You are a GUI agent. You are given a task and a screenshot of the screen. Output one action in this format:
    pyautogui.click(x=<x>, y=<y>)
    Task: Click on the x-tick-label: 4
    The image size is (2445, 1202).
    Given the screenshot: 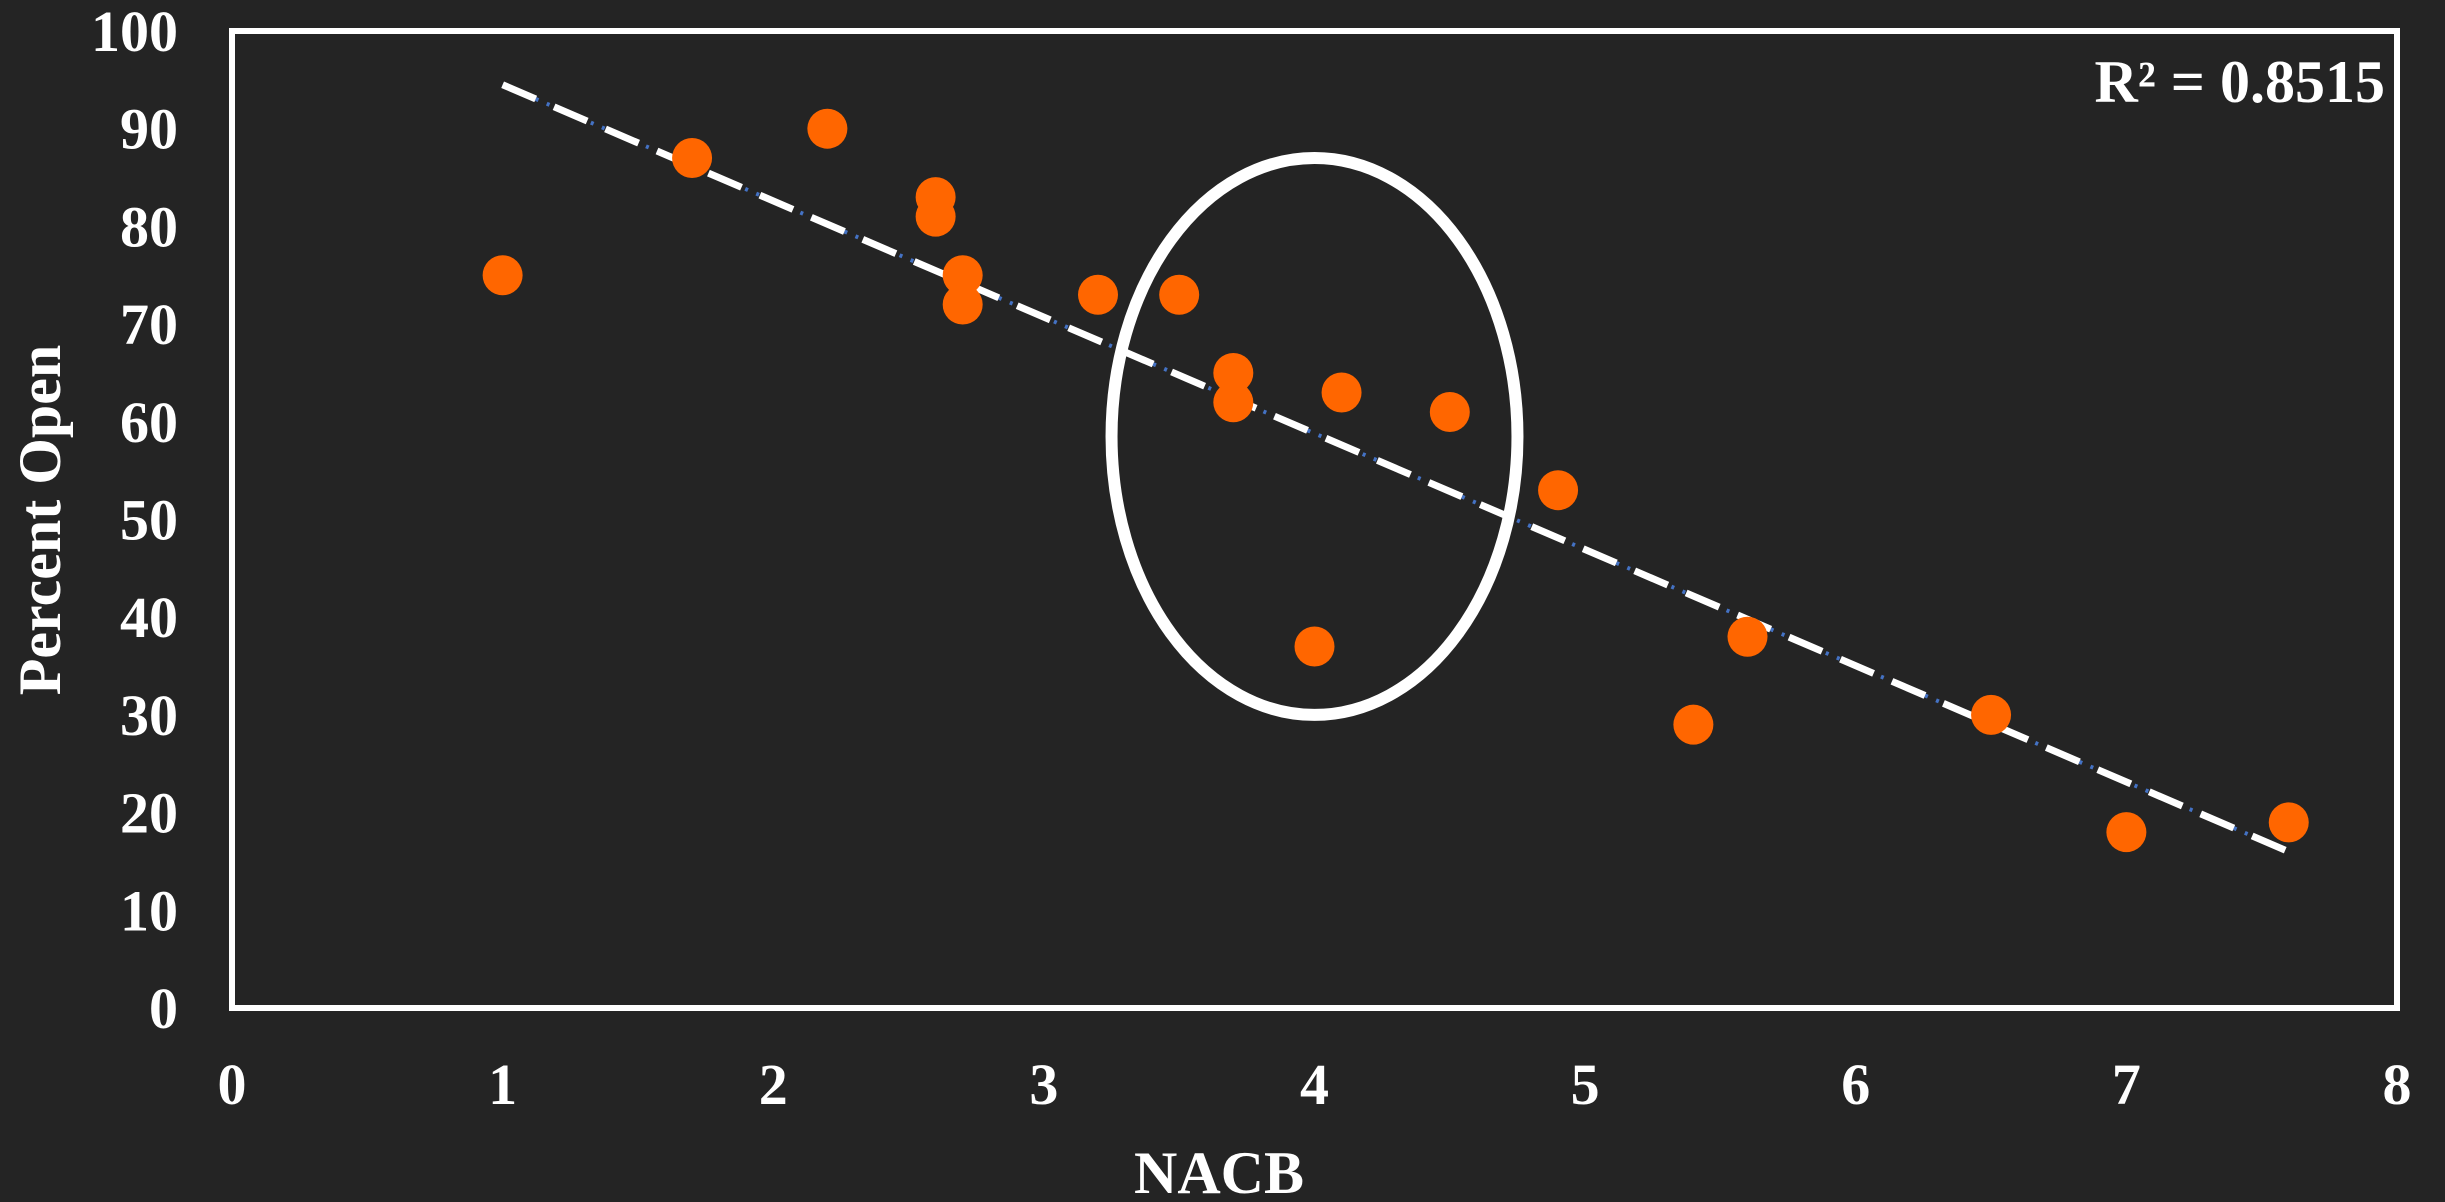 What is the action you would take?
    pyautogui.click(x=1314, y=1084)
    